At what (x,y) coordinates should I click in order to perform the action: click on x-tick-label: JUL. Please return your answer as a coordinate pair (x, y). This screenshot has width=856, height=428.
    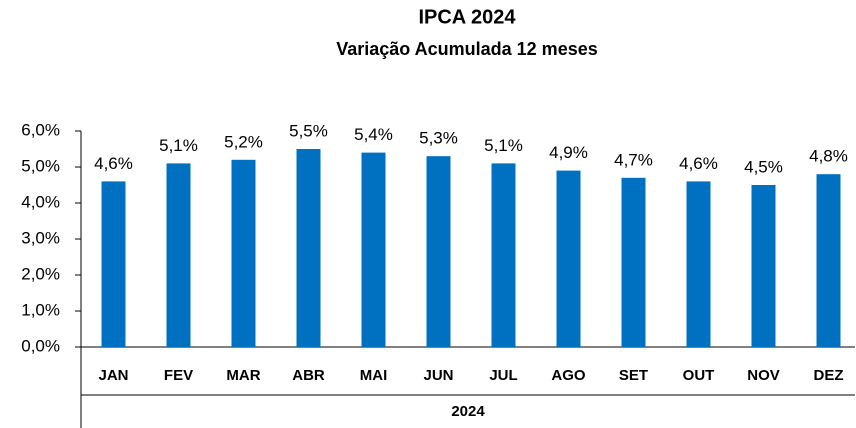
    Looking at the image, I should click on (503, 375).